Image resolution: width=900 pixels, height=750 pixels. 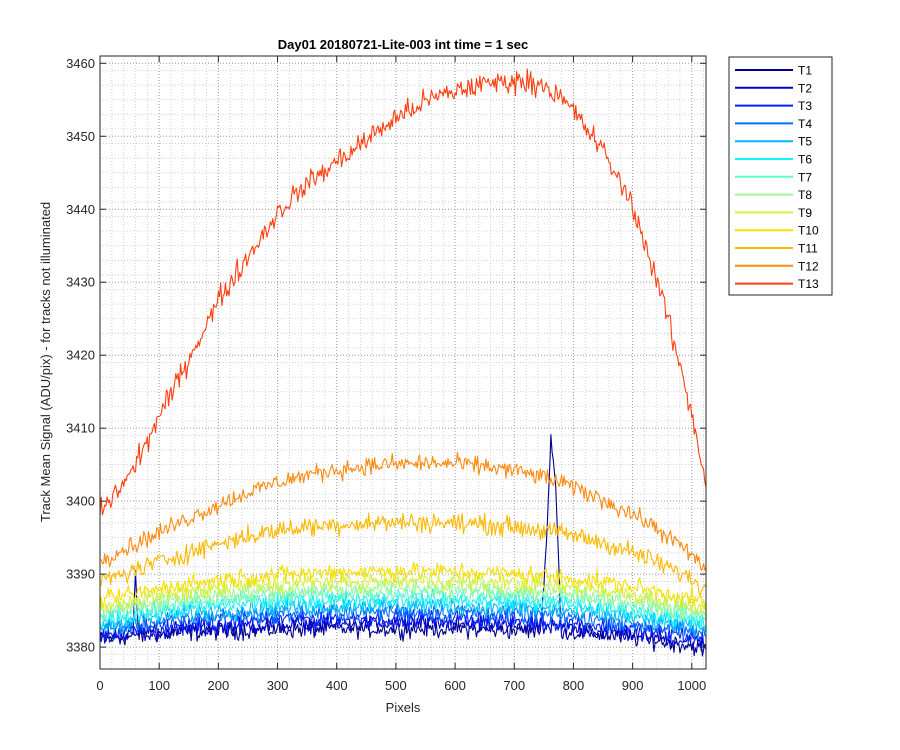 I want to click on legend-label-t13: T13, so click(x=808, y=284).